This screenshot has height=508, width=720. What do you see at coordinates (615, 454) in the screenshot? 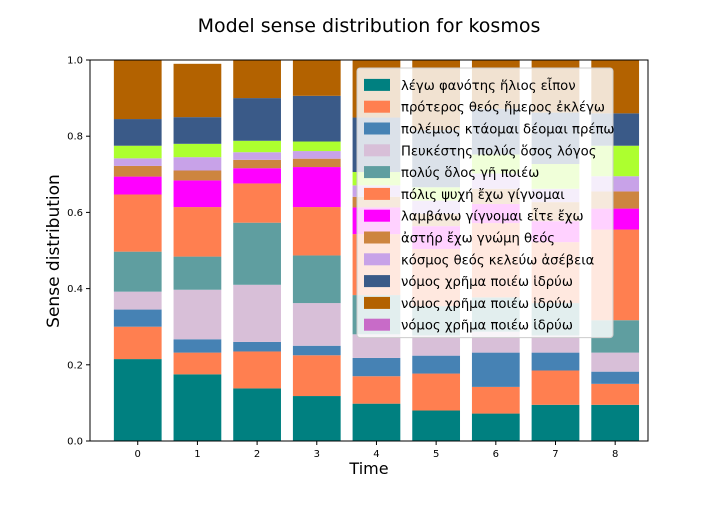
I see `x-tick-label: 8` at bounding box center [615, 454].